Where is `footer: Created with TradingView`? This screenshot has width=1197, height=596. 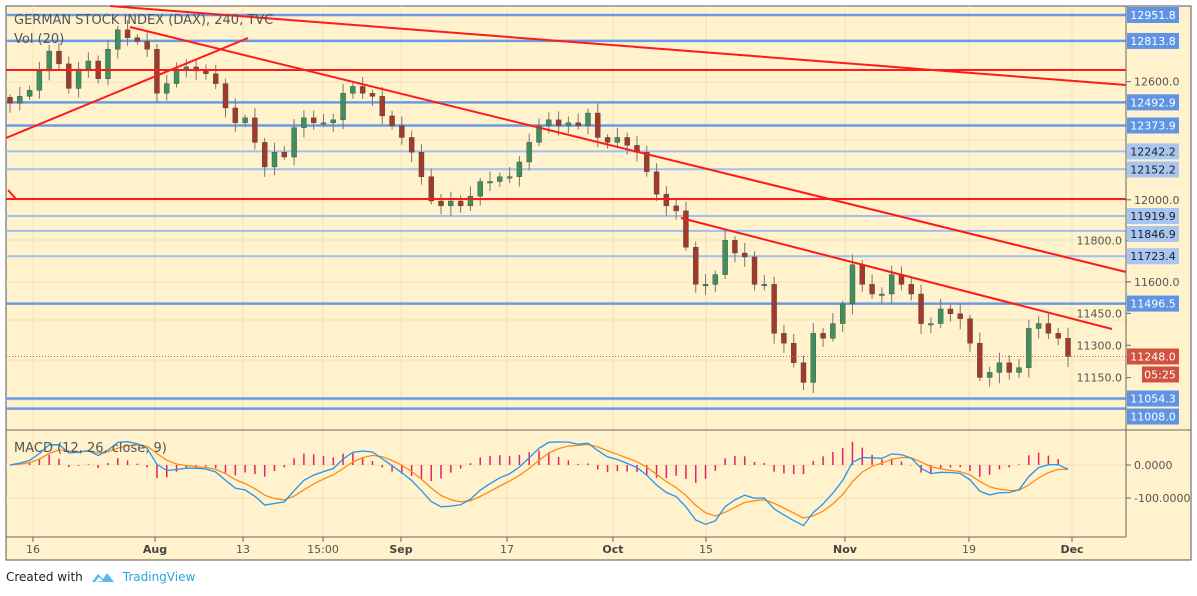
footer: Created with TradingView is located at coordinates (100, 577).